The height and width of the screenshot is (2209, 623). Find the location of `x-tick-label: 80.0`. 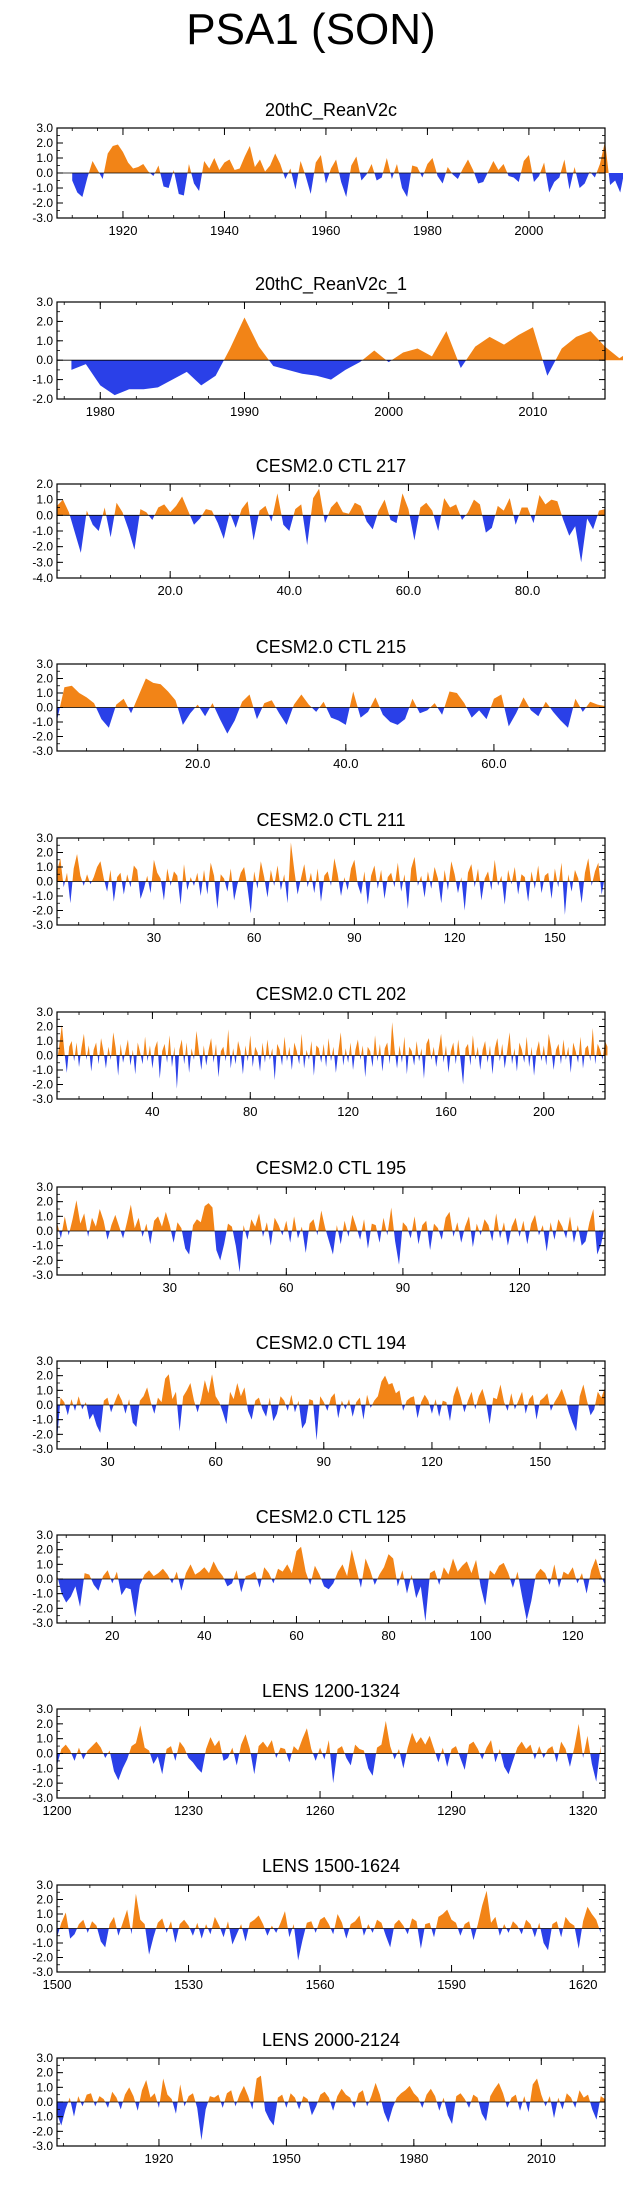

x-tick-label: 80.0 is located at coordinates (527, 590).